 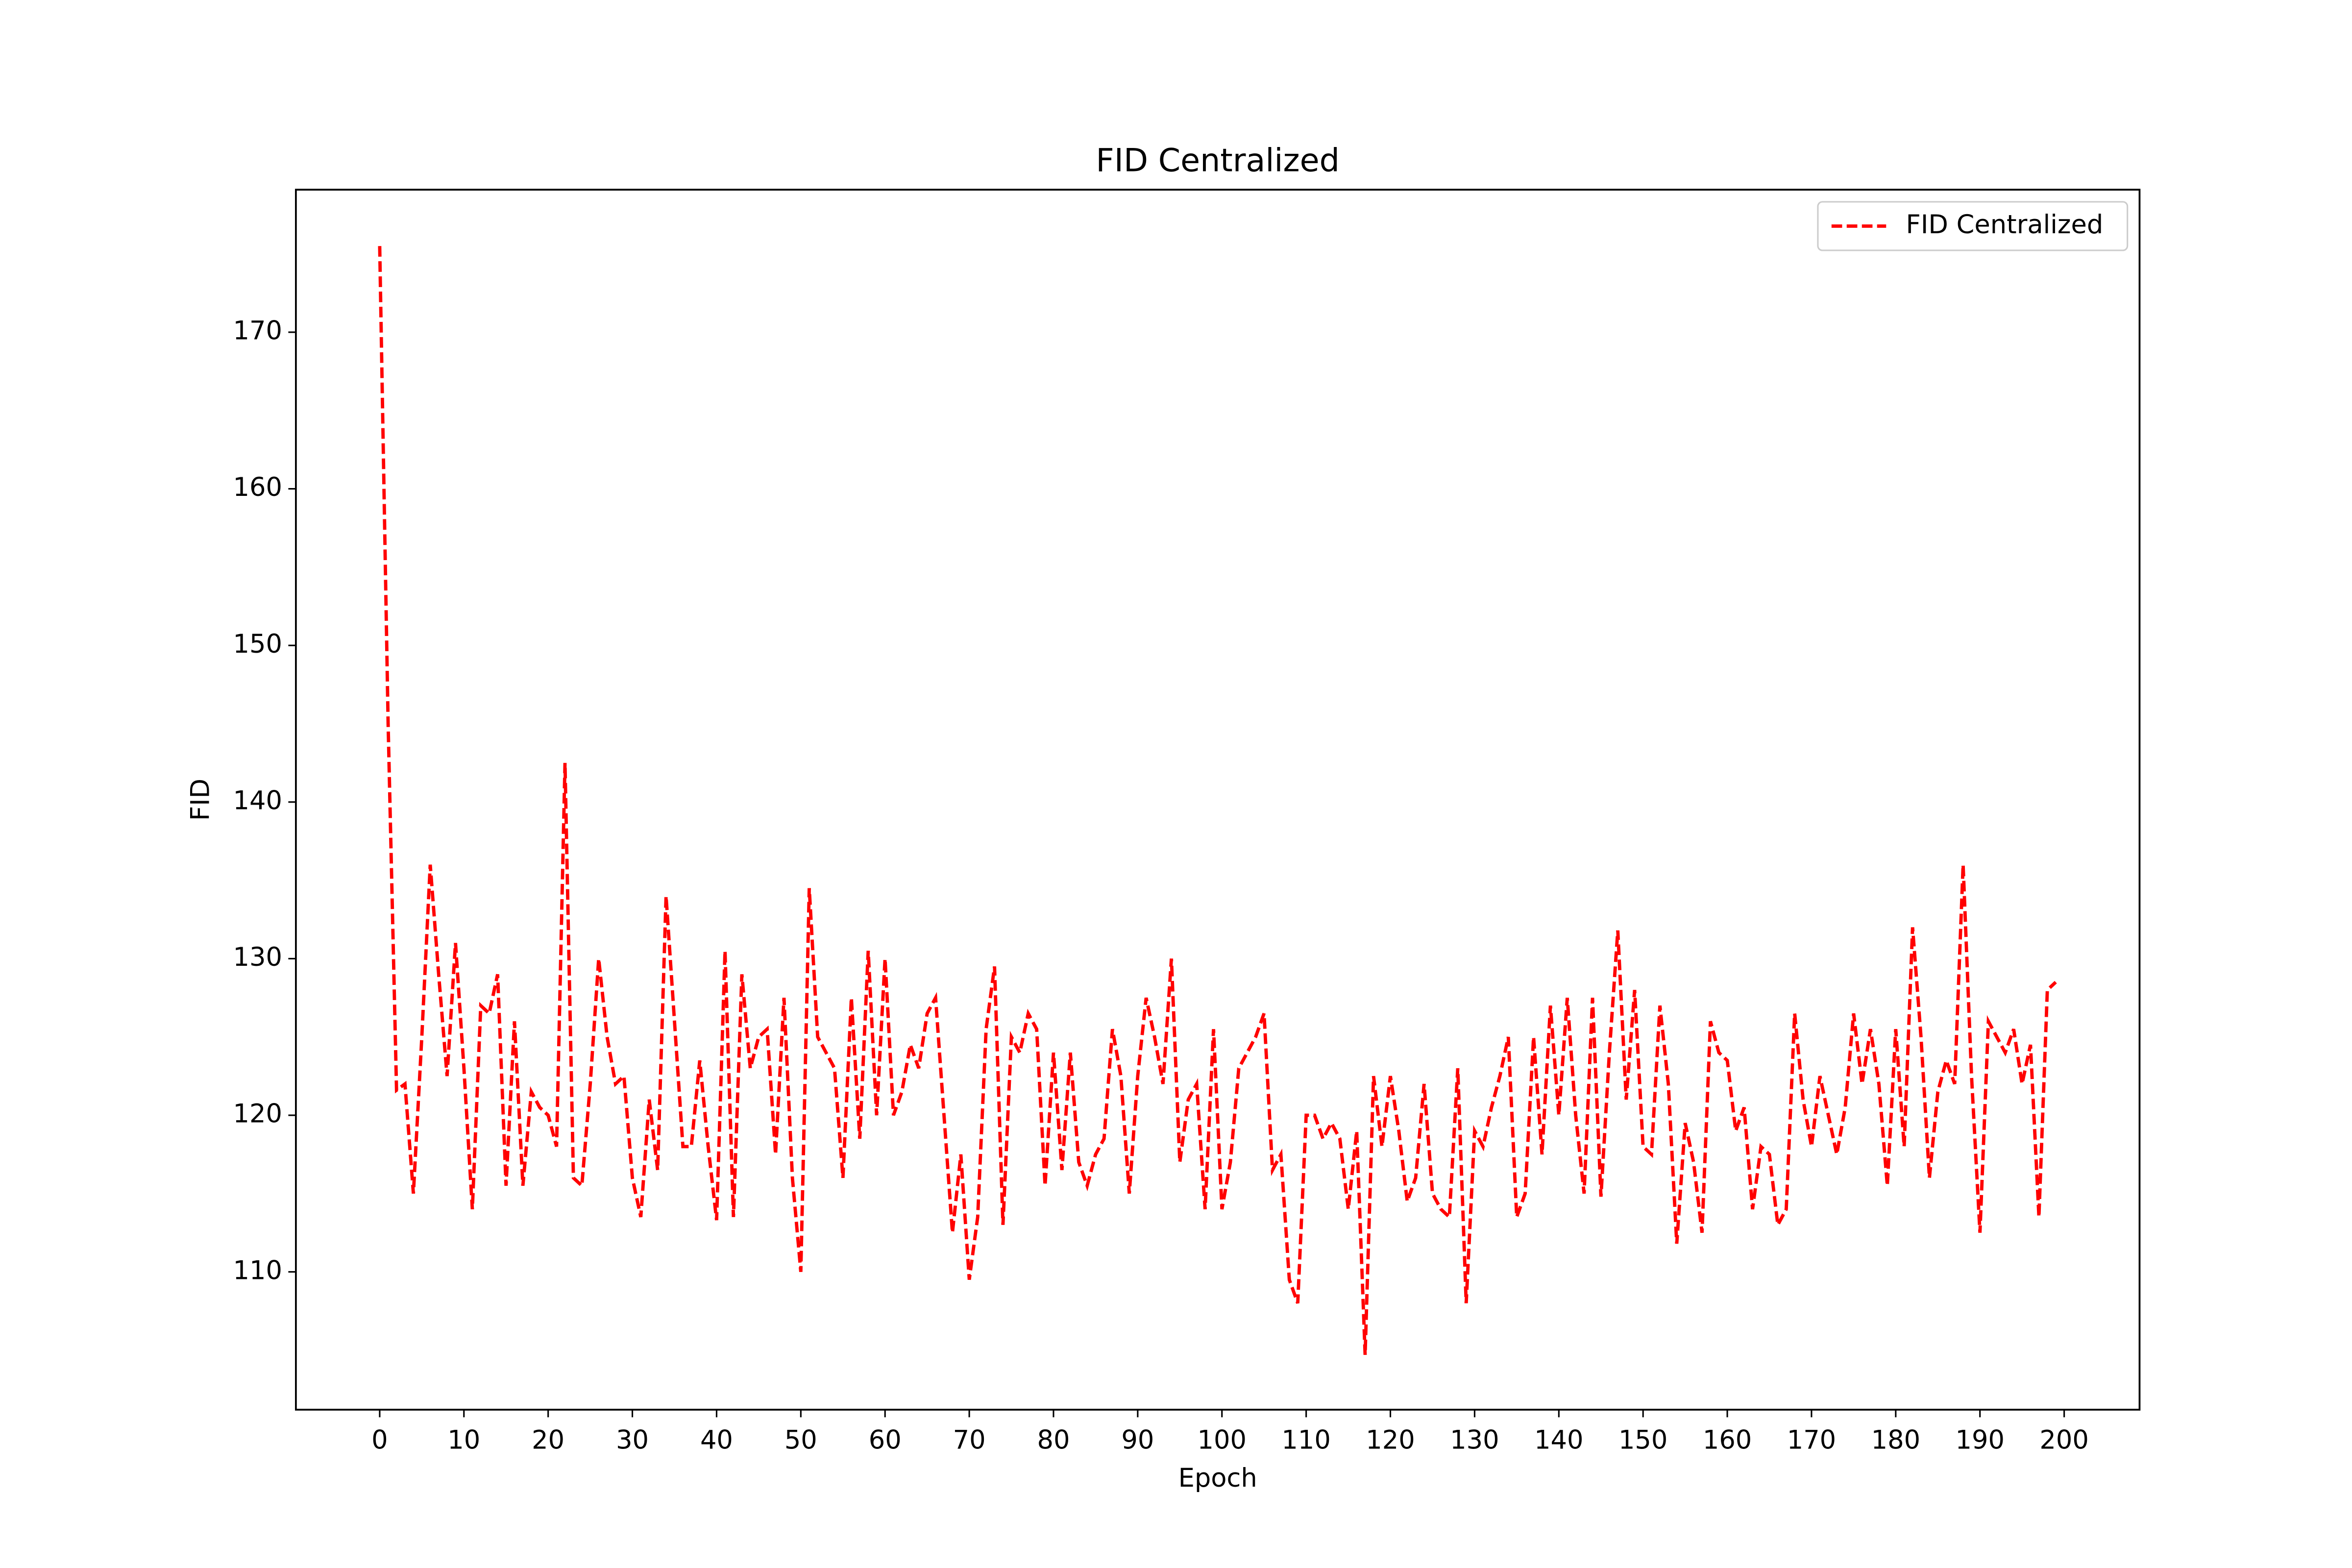 What do you see at coordinates (969, 1440) in the screenshot?
I see `x-tick-label: 70` at bounding box center [969, 1440].